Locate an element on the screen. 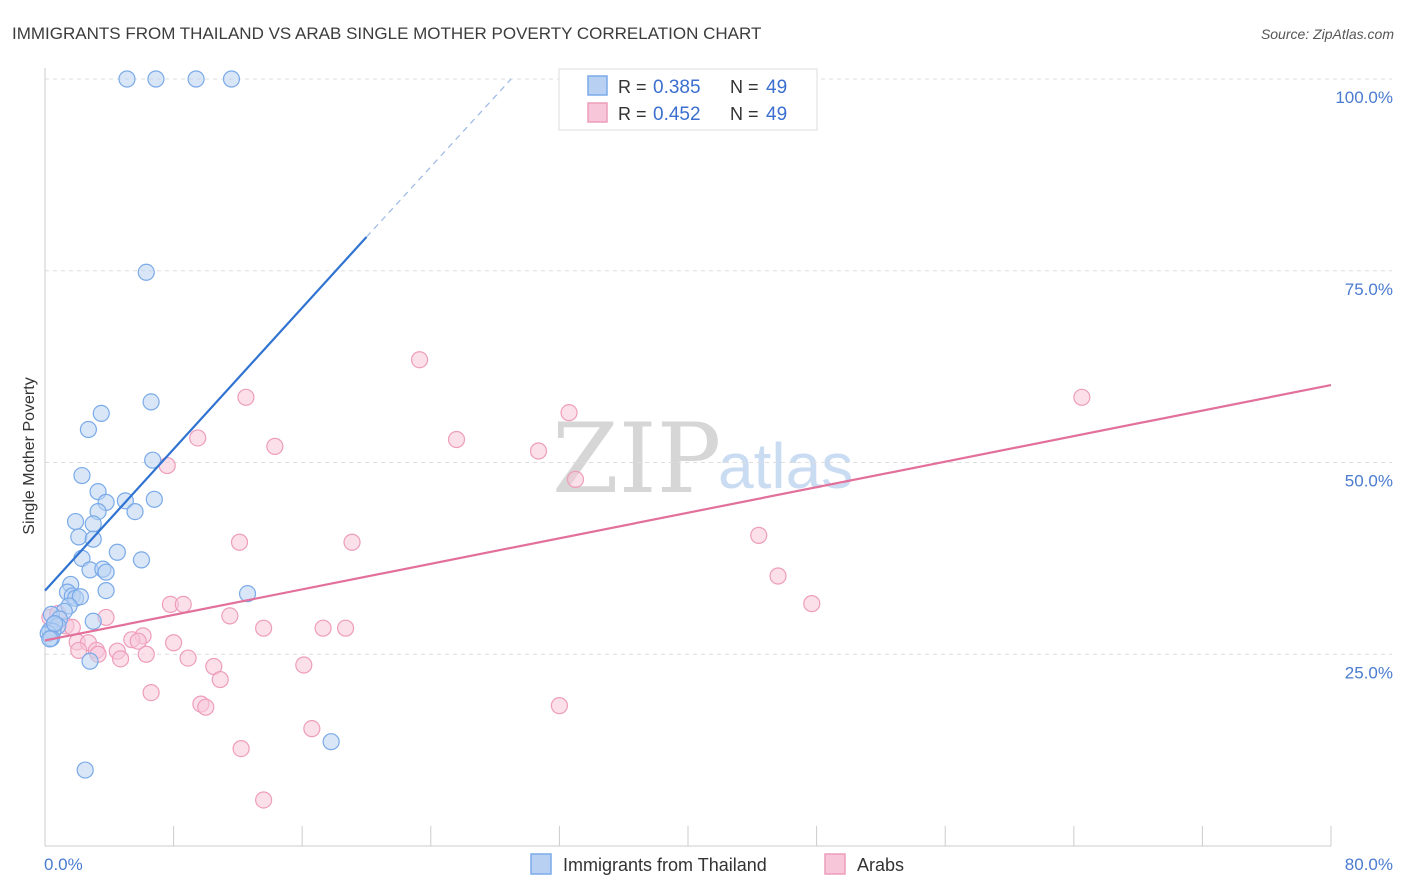  legend-r-label-arabs: R = is located at coordinates (632, 114).